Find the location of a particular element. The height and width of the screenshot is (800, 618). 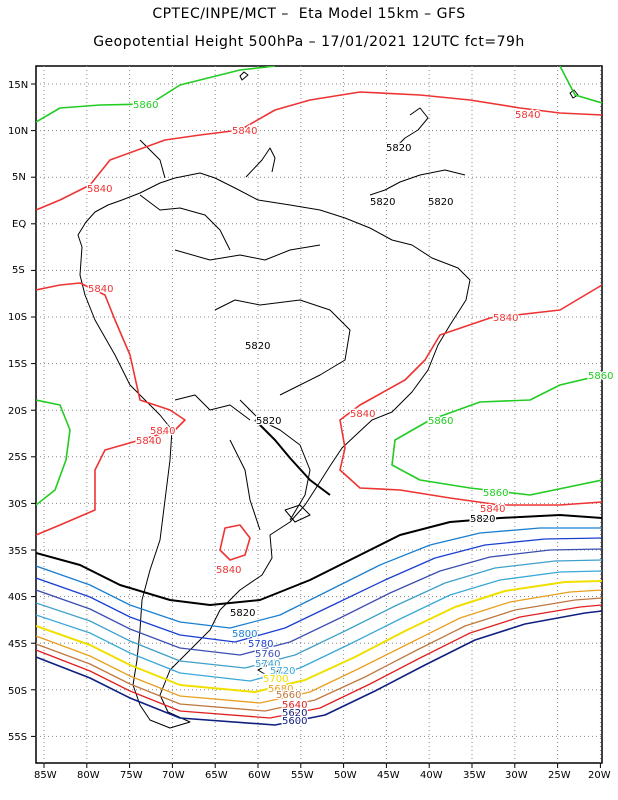

lat-label: EQ is located at coordinates (19, 224).